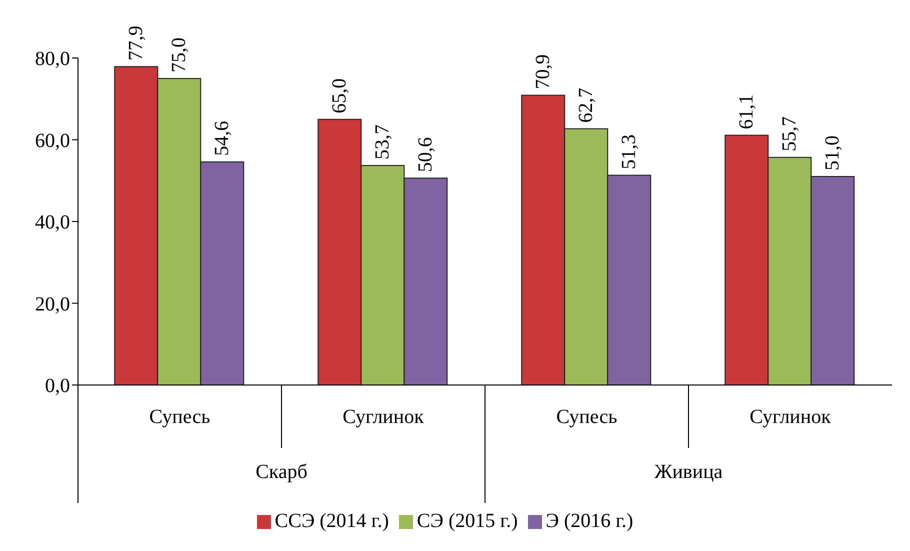  I want to click on data-label: 65,0, so click(339, 96).